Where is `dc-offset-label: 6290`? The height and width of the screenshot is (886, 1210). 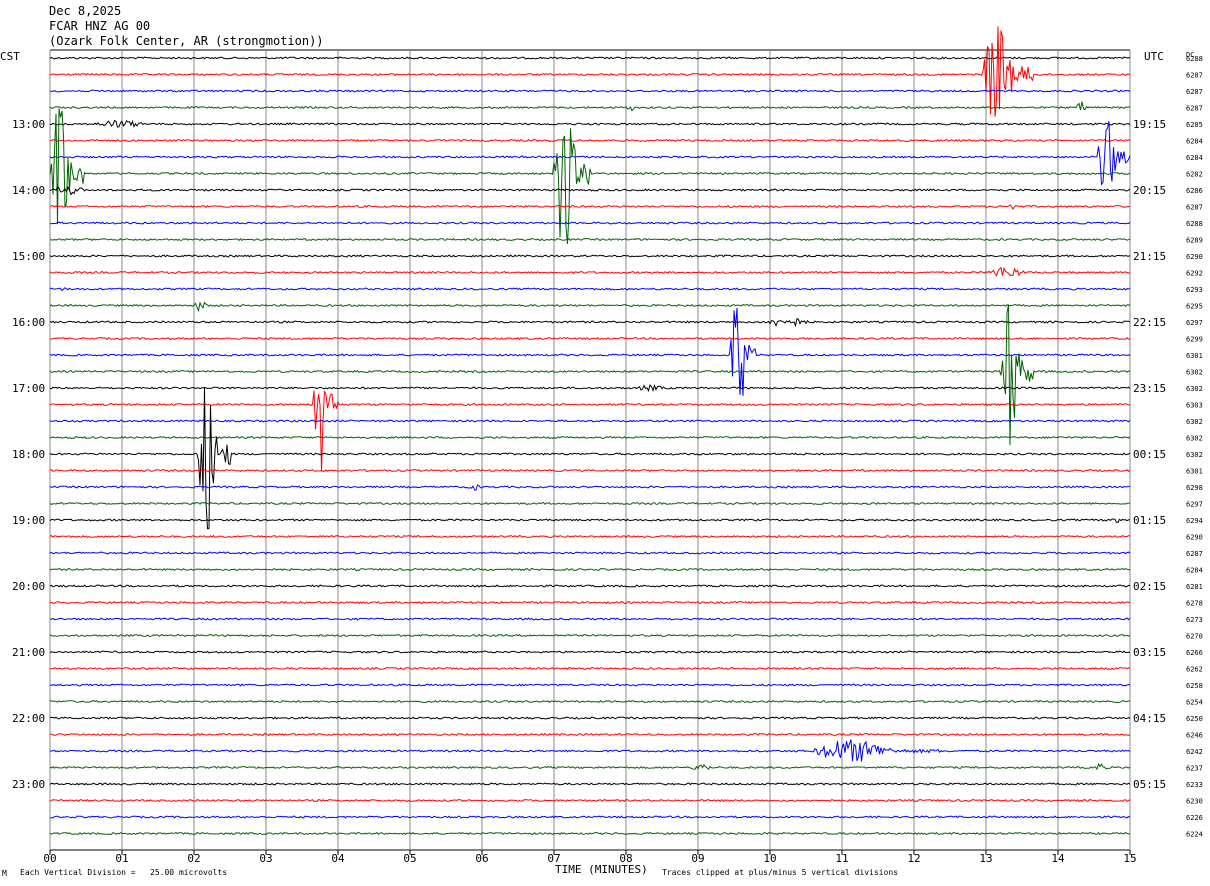
dc-offset-label: 6290 is located at coordinates (1194, 257).